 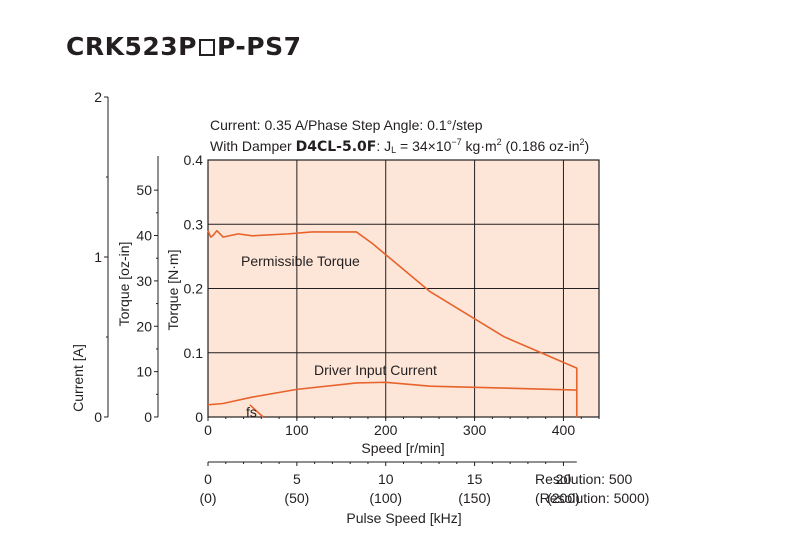 I want to click on current-tick-label-2: 2, so click(x=98, y=97).